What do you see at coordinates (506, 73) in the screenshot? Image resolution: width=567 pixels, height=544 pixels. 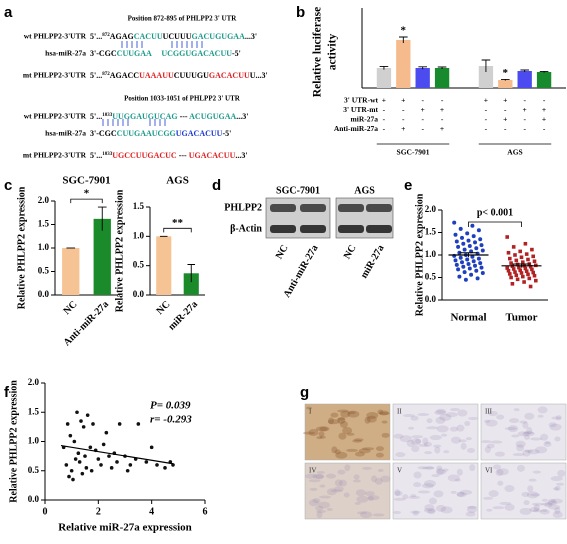 I see `significance: *` at bounding box center [506, 73].